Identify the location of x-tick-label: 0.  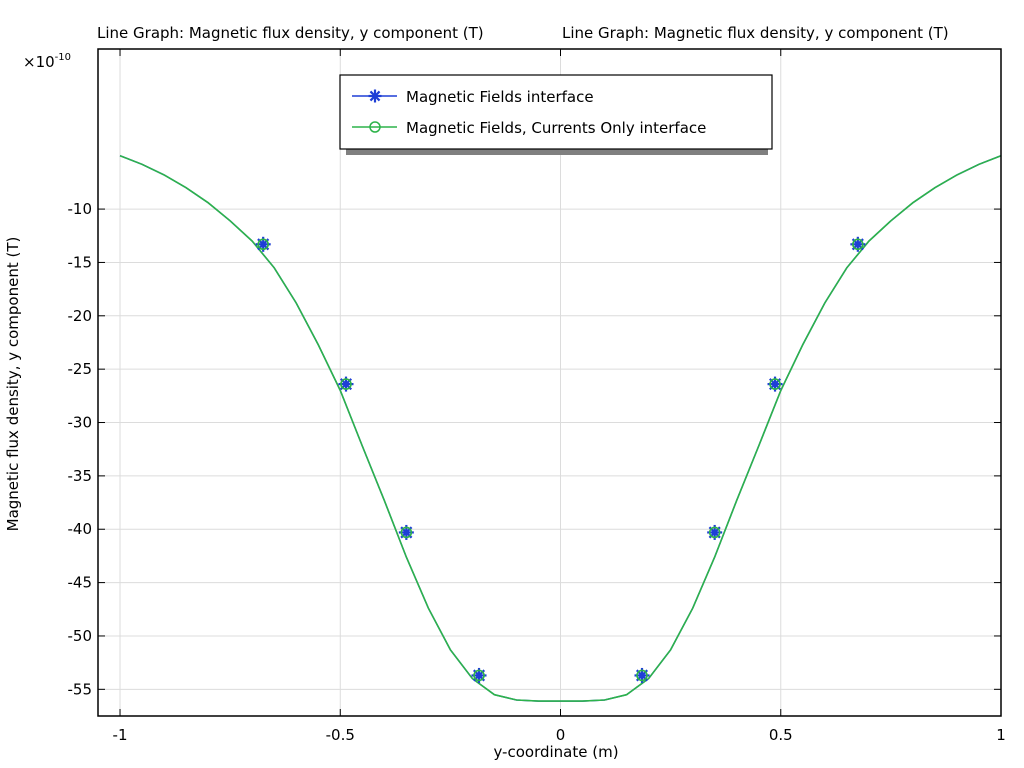
(561, 735).